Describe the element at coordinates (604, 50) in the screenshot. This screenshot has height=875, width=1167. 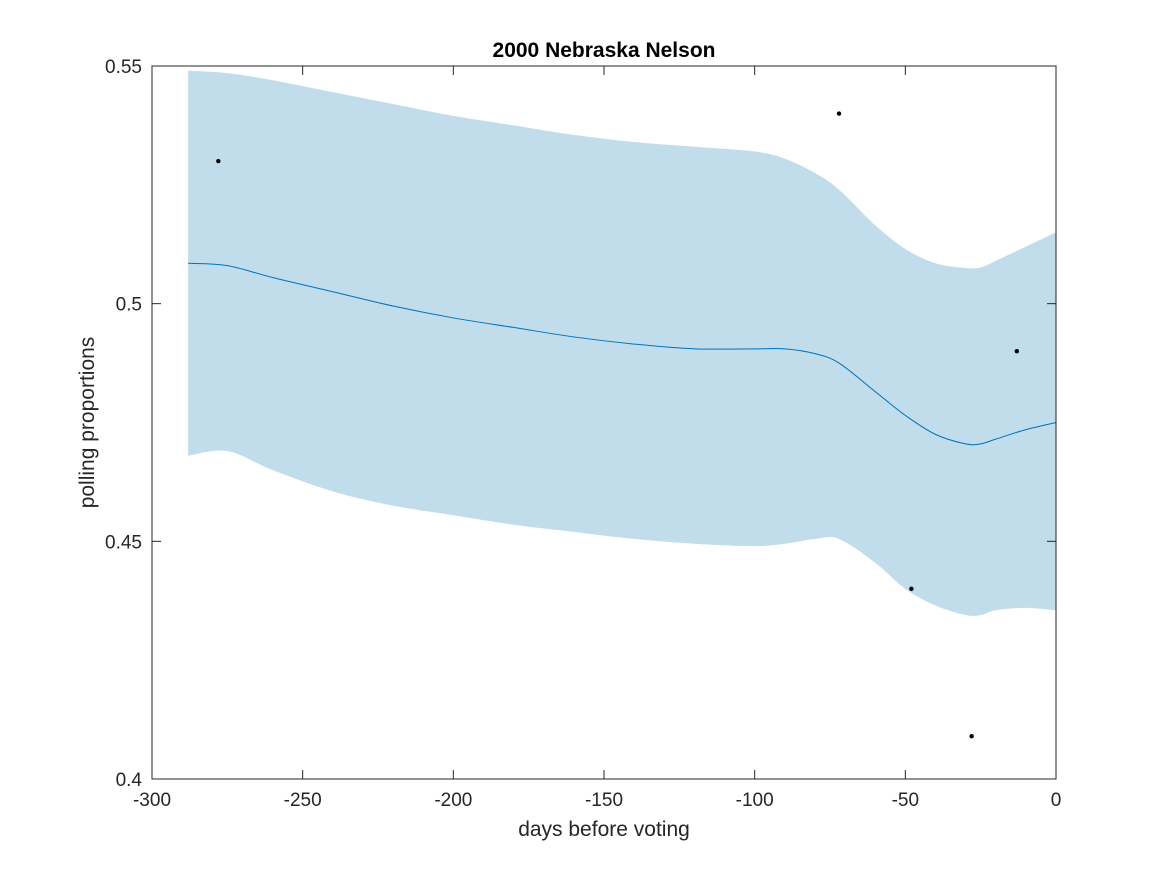
I see `chart-title: 2000 Nebraska Nelson` at that location.